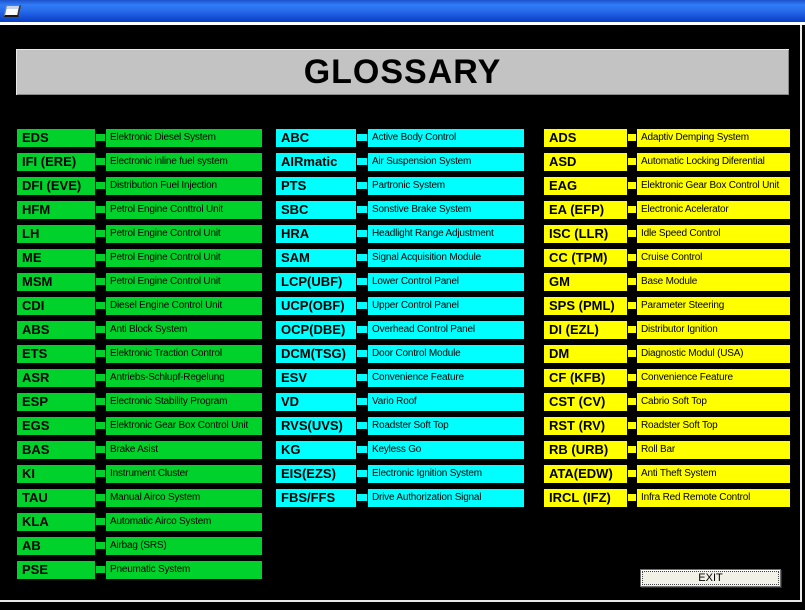 The width and height of the screenshot is (805, 610). What do you see at coordinates (402, 11) in the screenshot?
I see `window-titlebar` at bounding box center [402, 11].